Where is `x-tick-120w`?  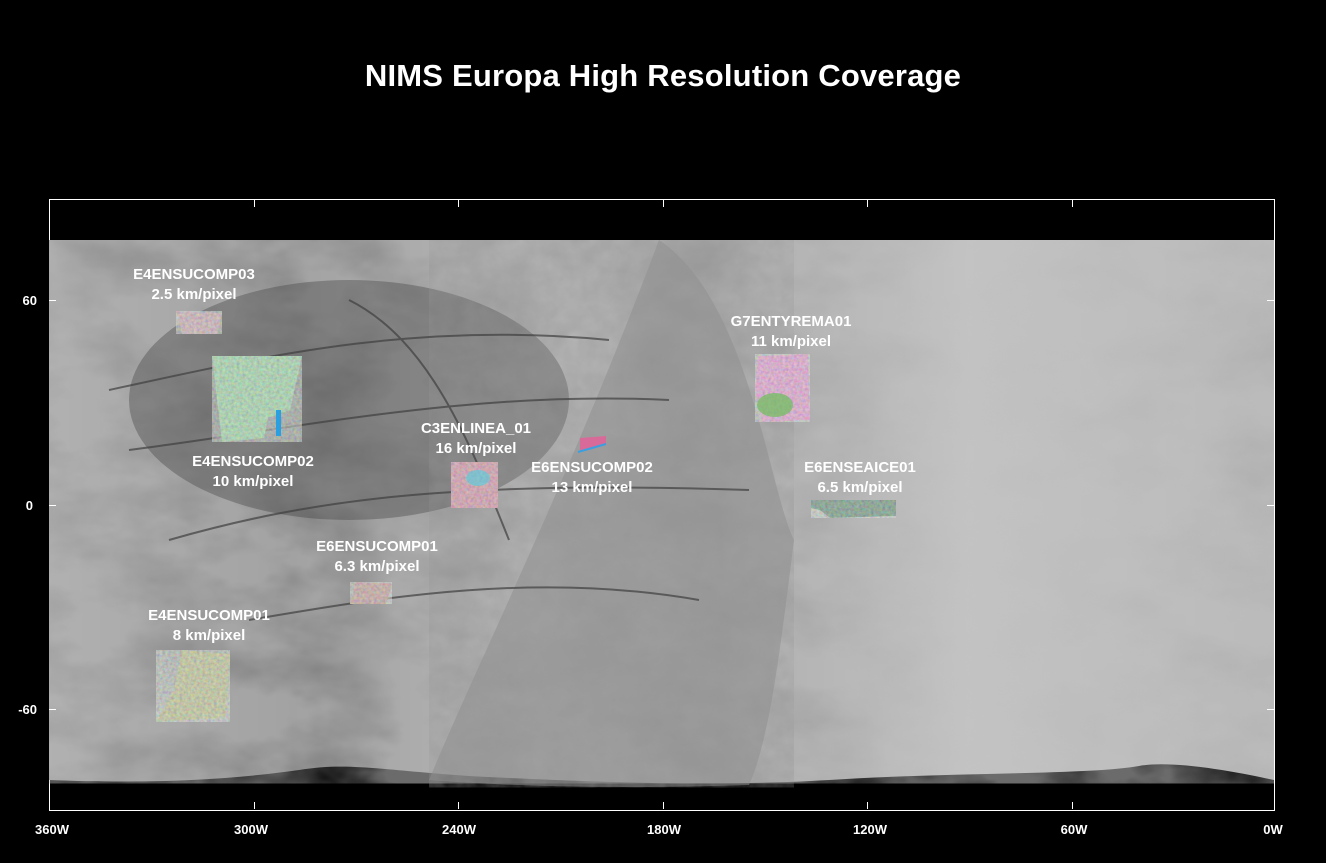 x-tick-120w is located at coordinates (867, 805).